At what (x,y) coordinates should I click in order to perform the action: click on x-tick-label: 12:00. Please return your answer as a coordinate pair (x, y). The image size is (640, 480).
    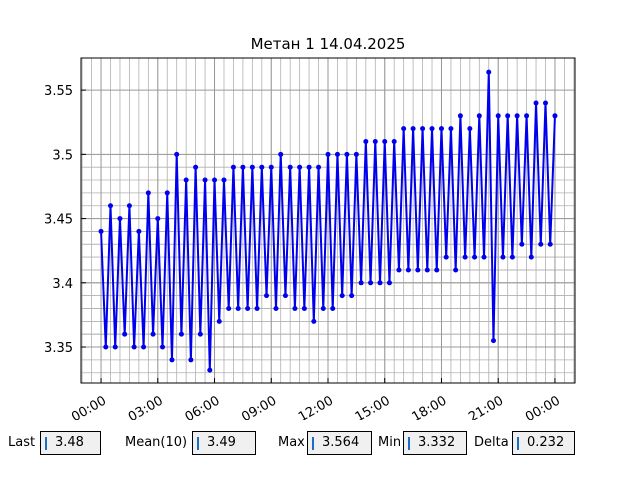
    Looking at the image, I should click on (316, 406).